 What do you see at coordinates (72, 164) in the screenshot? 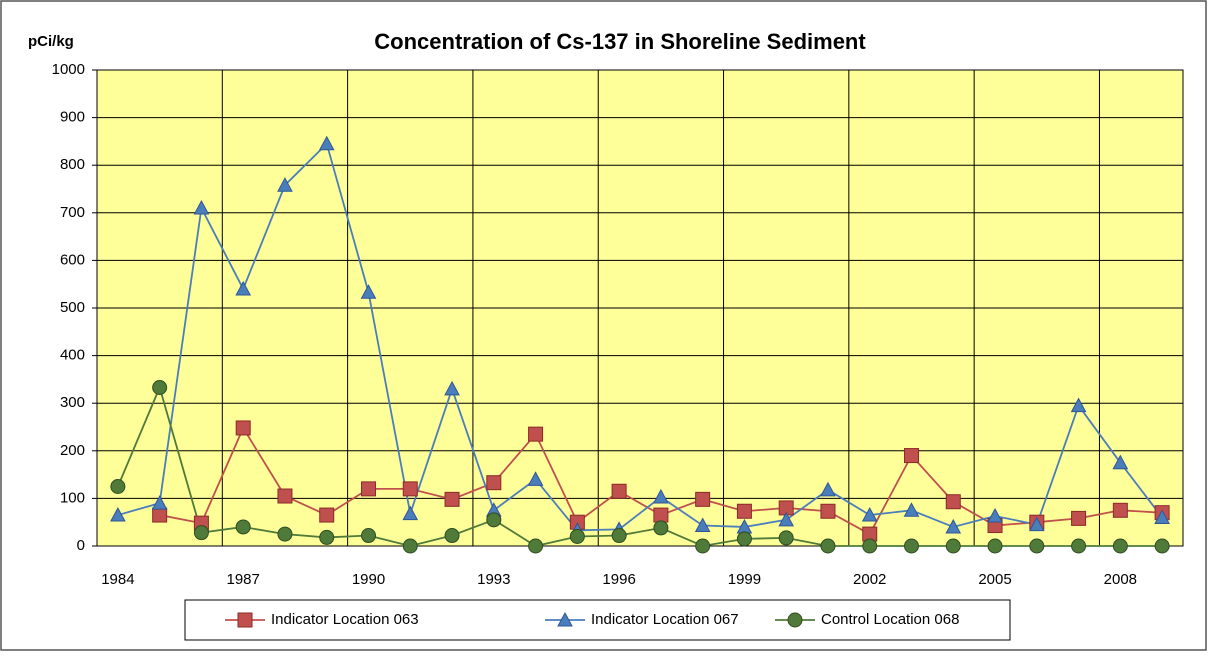
I see `y-tick-label: 800` at bounding box center [72, 164].